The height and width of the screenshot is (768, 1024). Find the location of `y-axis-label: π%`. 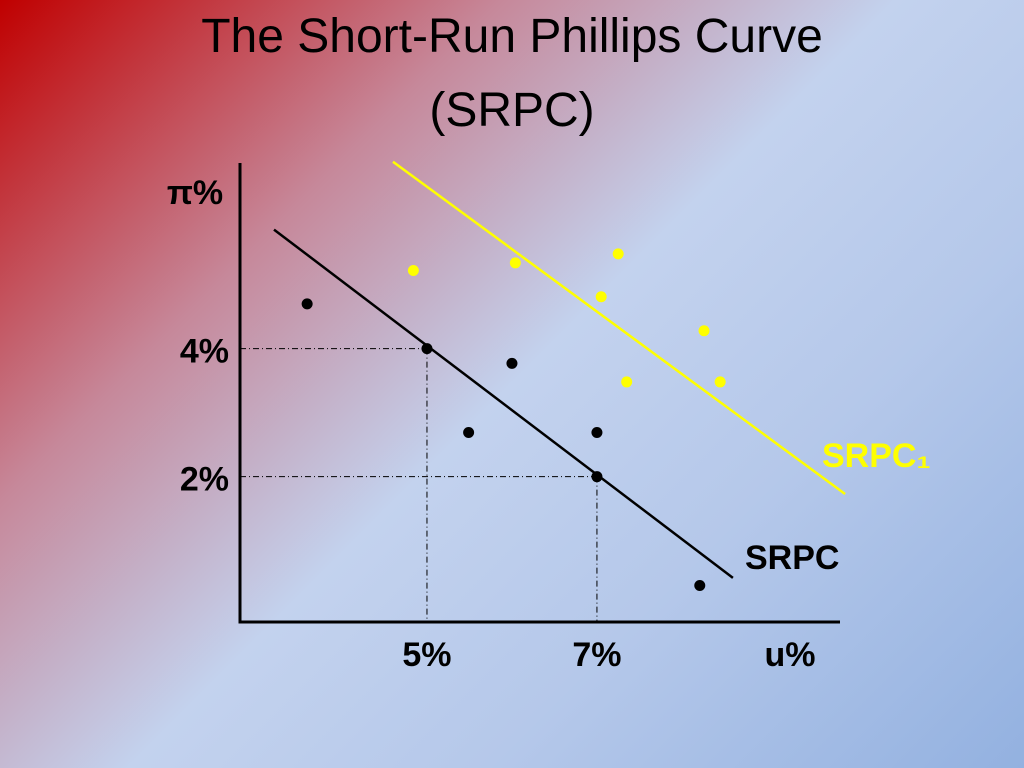

y-axis-label: π% is located at coordinates (195, 193).